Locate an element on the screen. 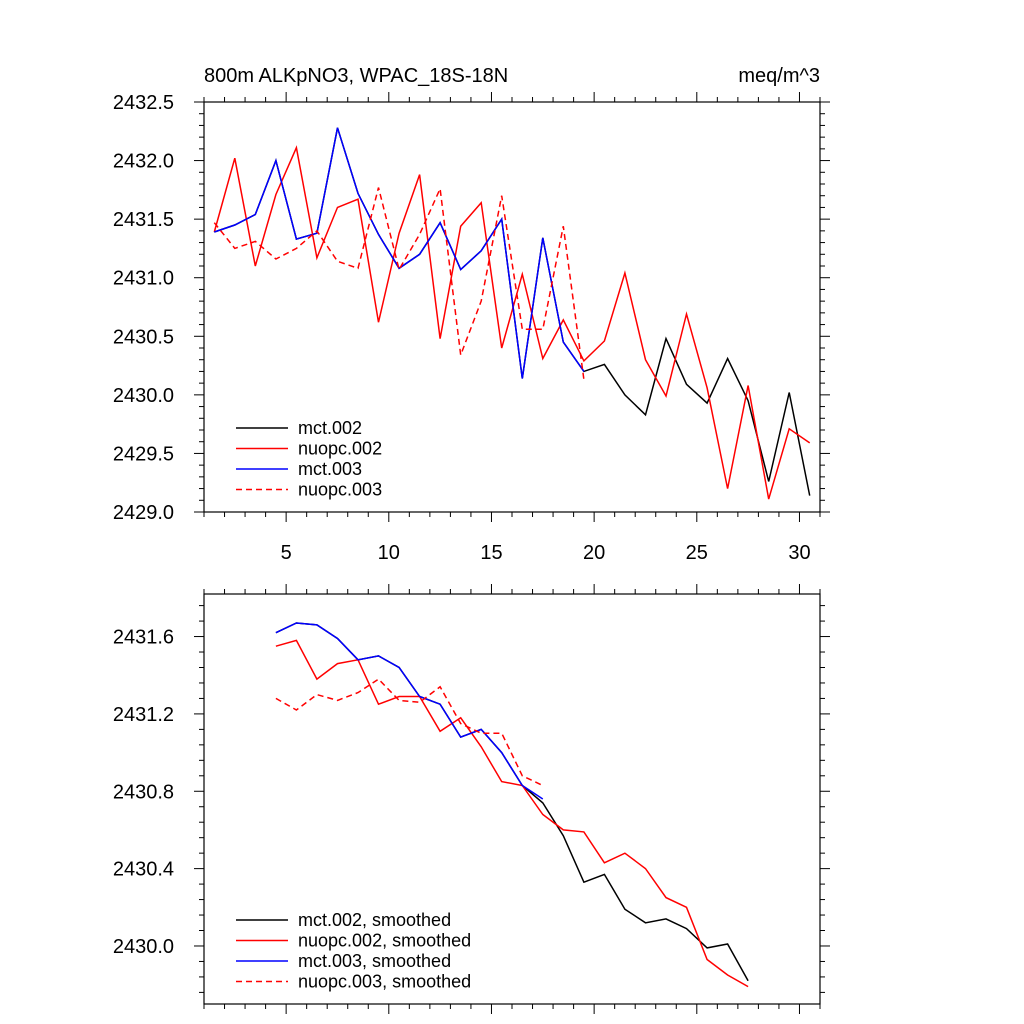 Image resolution: width=1024 pixels, height=1024 pixels. y-tick-label: 2431.6 is located at coordinates (143, 638).